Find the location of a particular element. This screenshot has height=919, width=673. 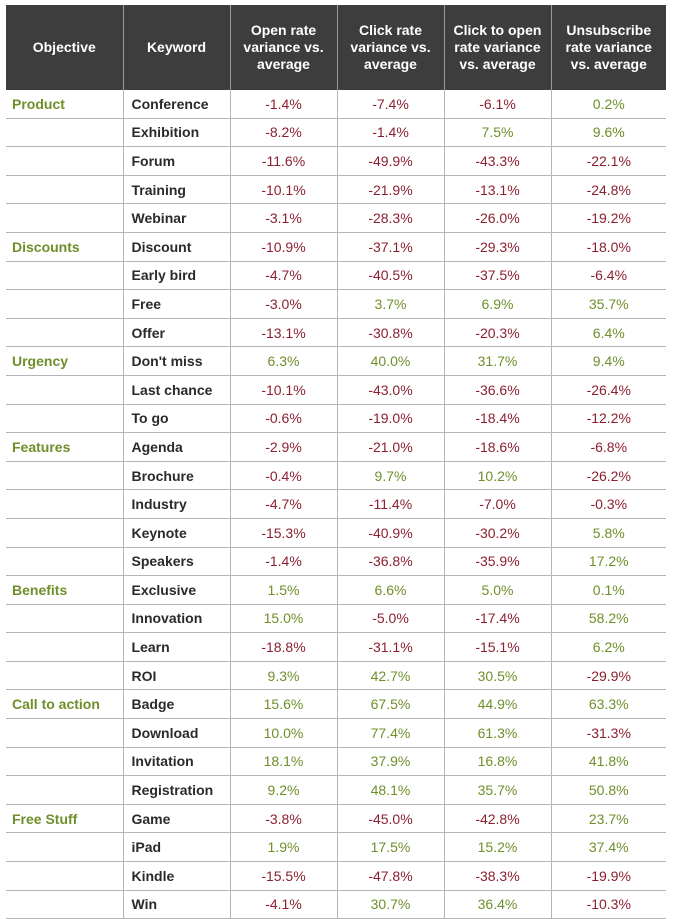

table-row: Industry -4.7% -11.4% -7.0% -0.3% is located at coordinates (336, 504).